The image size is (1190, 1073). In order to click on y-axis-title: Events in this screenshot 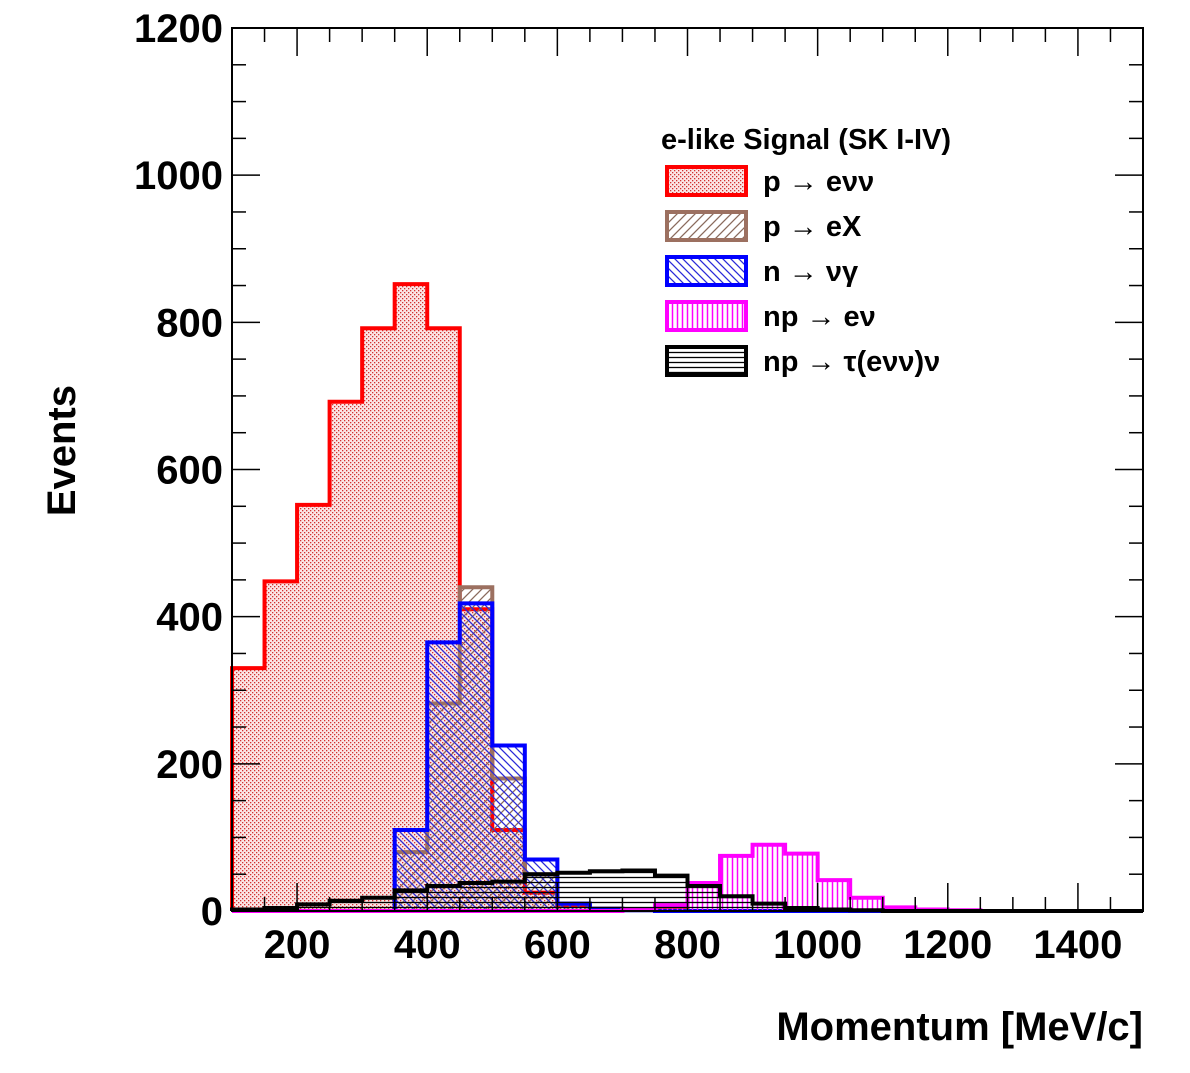, I will do `click(62, 450)`.